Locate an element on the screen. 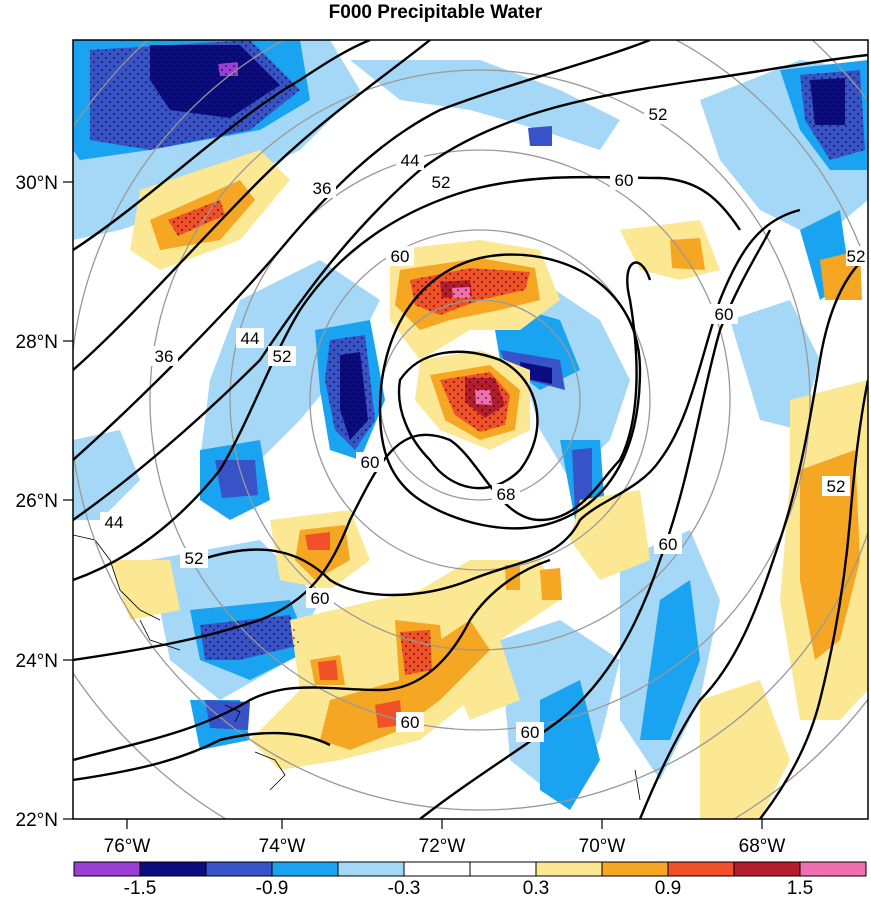 The image size is (871, 900). lat-label: 28°N is located at coordinates (37, 342).